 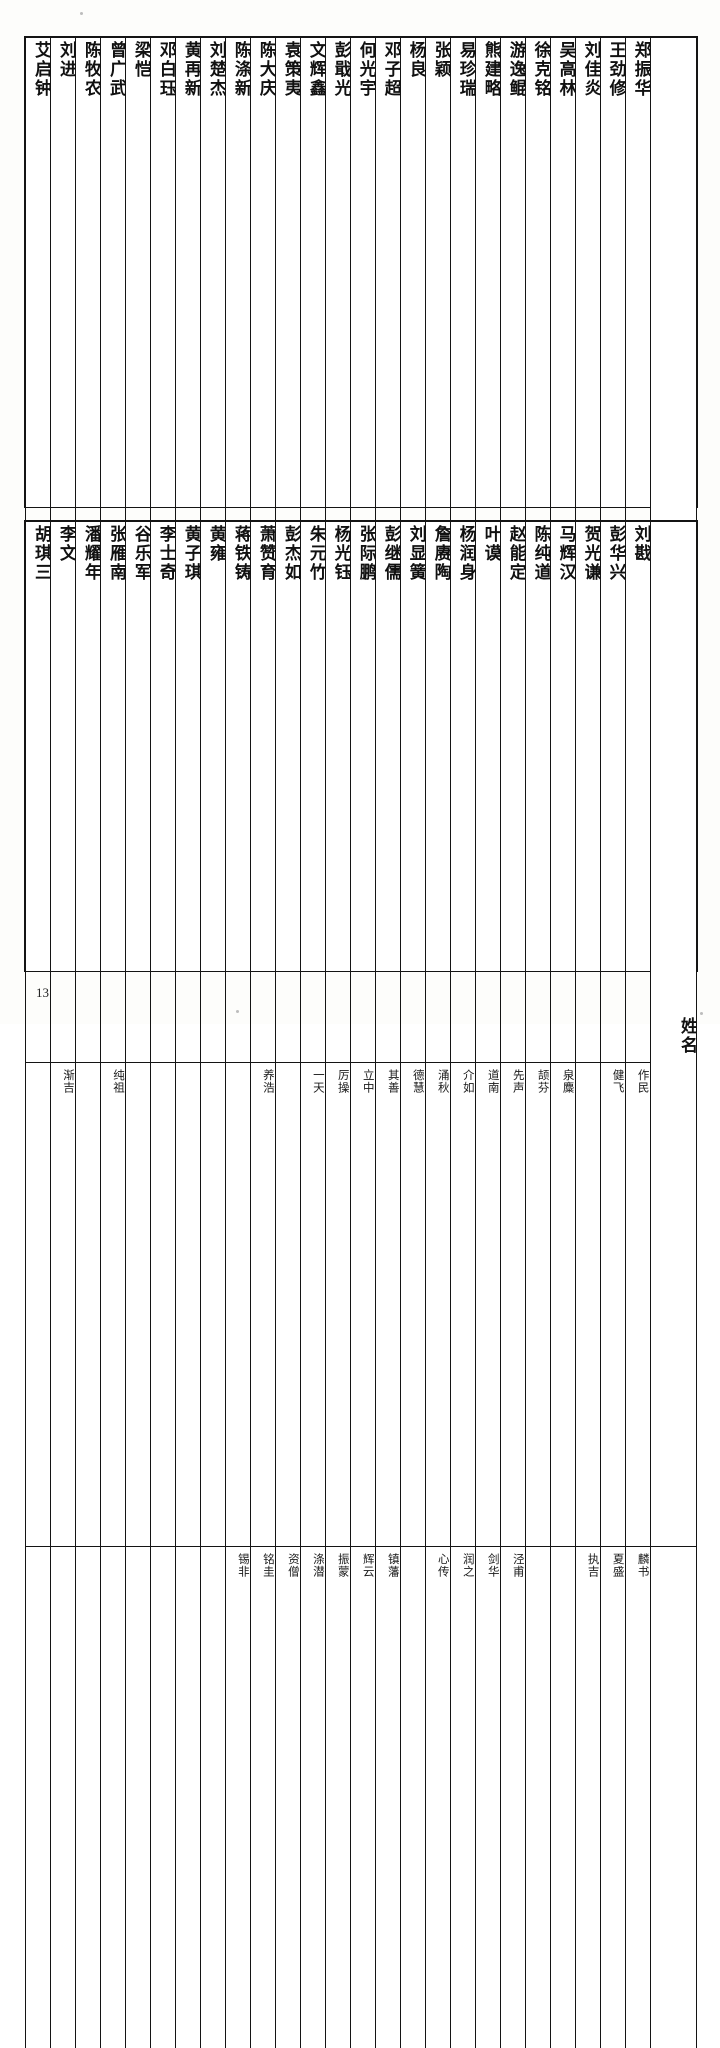 I want to click on cell-text: 谷乐军, so click(x=138, y=1034).